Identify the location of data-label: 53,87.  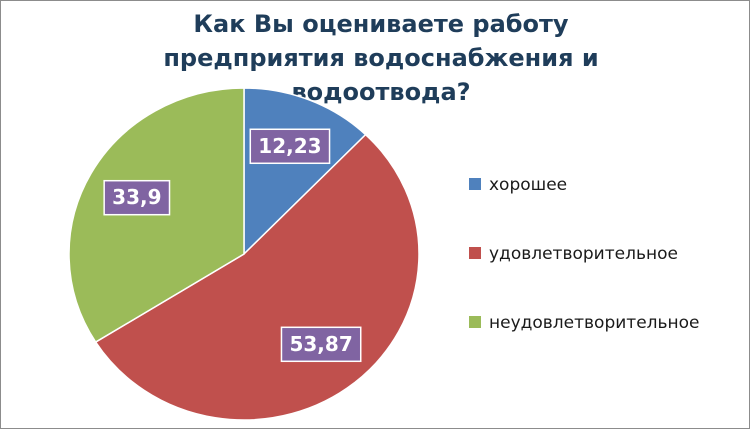
(320, 344).